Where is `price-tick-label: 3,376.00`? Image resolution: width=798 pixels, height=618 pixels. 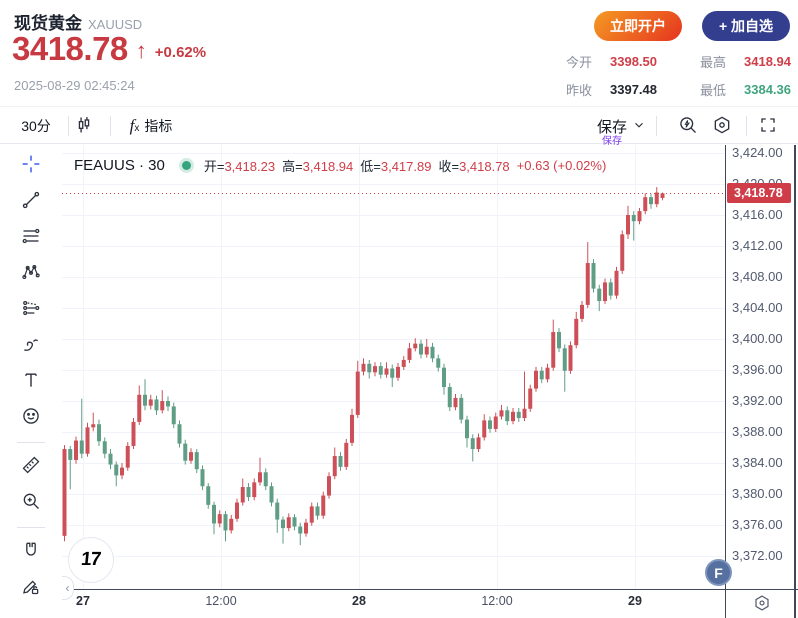
price-tick-label: 3,376.00 is located at coordinates (757, 524).